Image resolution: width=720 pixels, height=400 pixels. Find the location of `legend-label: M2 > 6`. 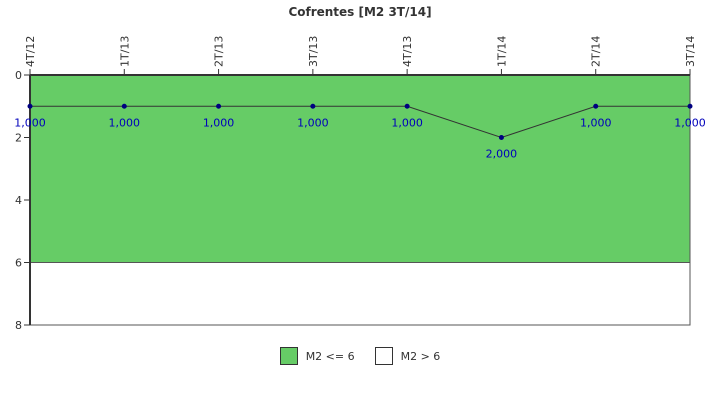

legend-label: M2 > 6 is located at coordinates (420, 356).